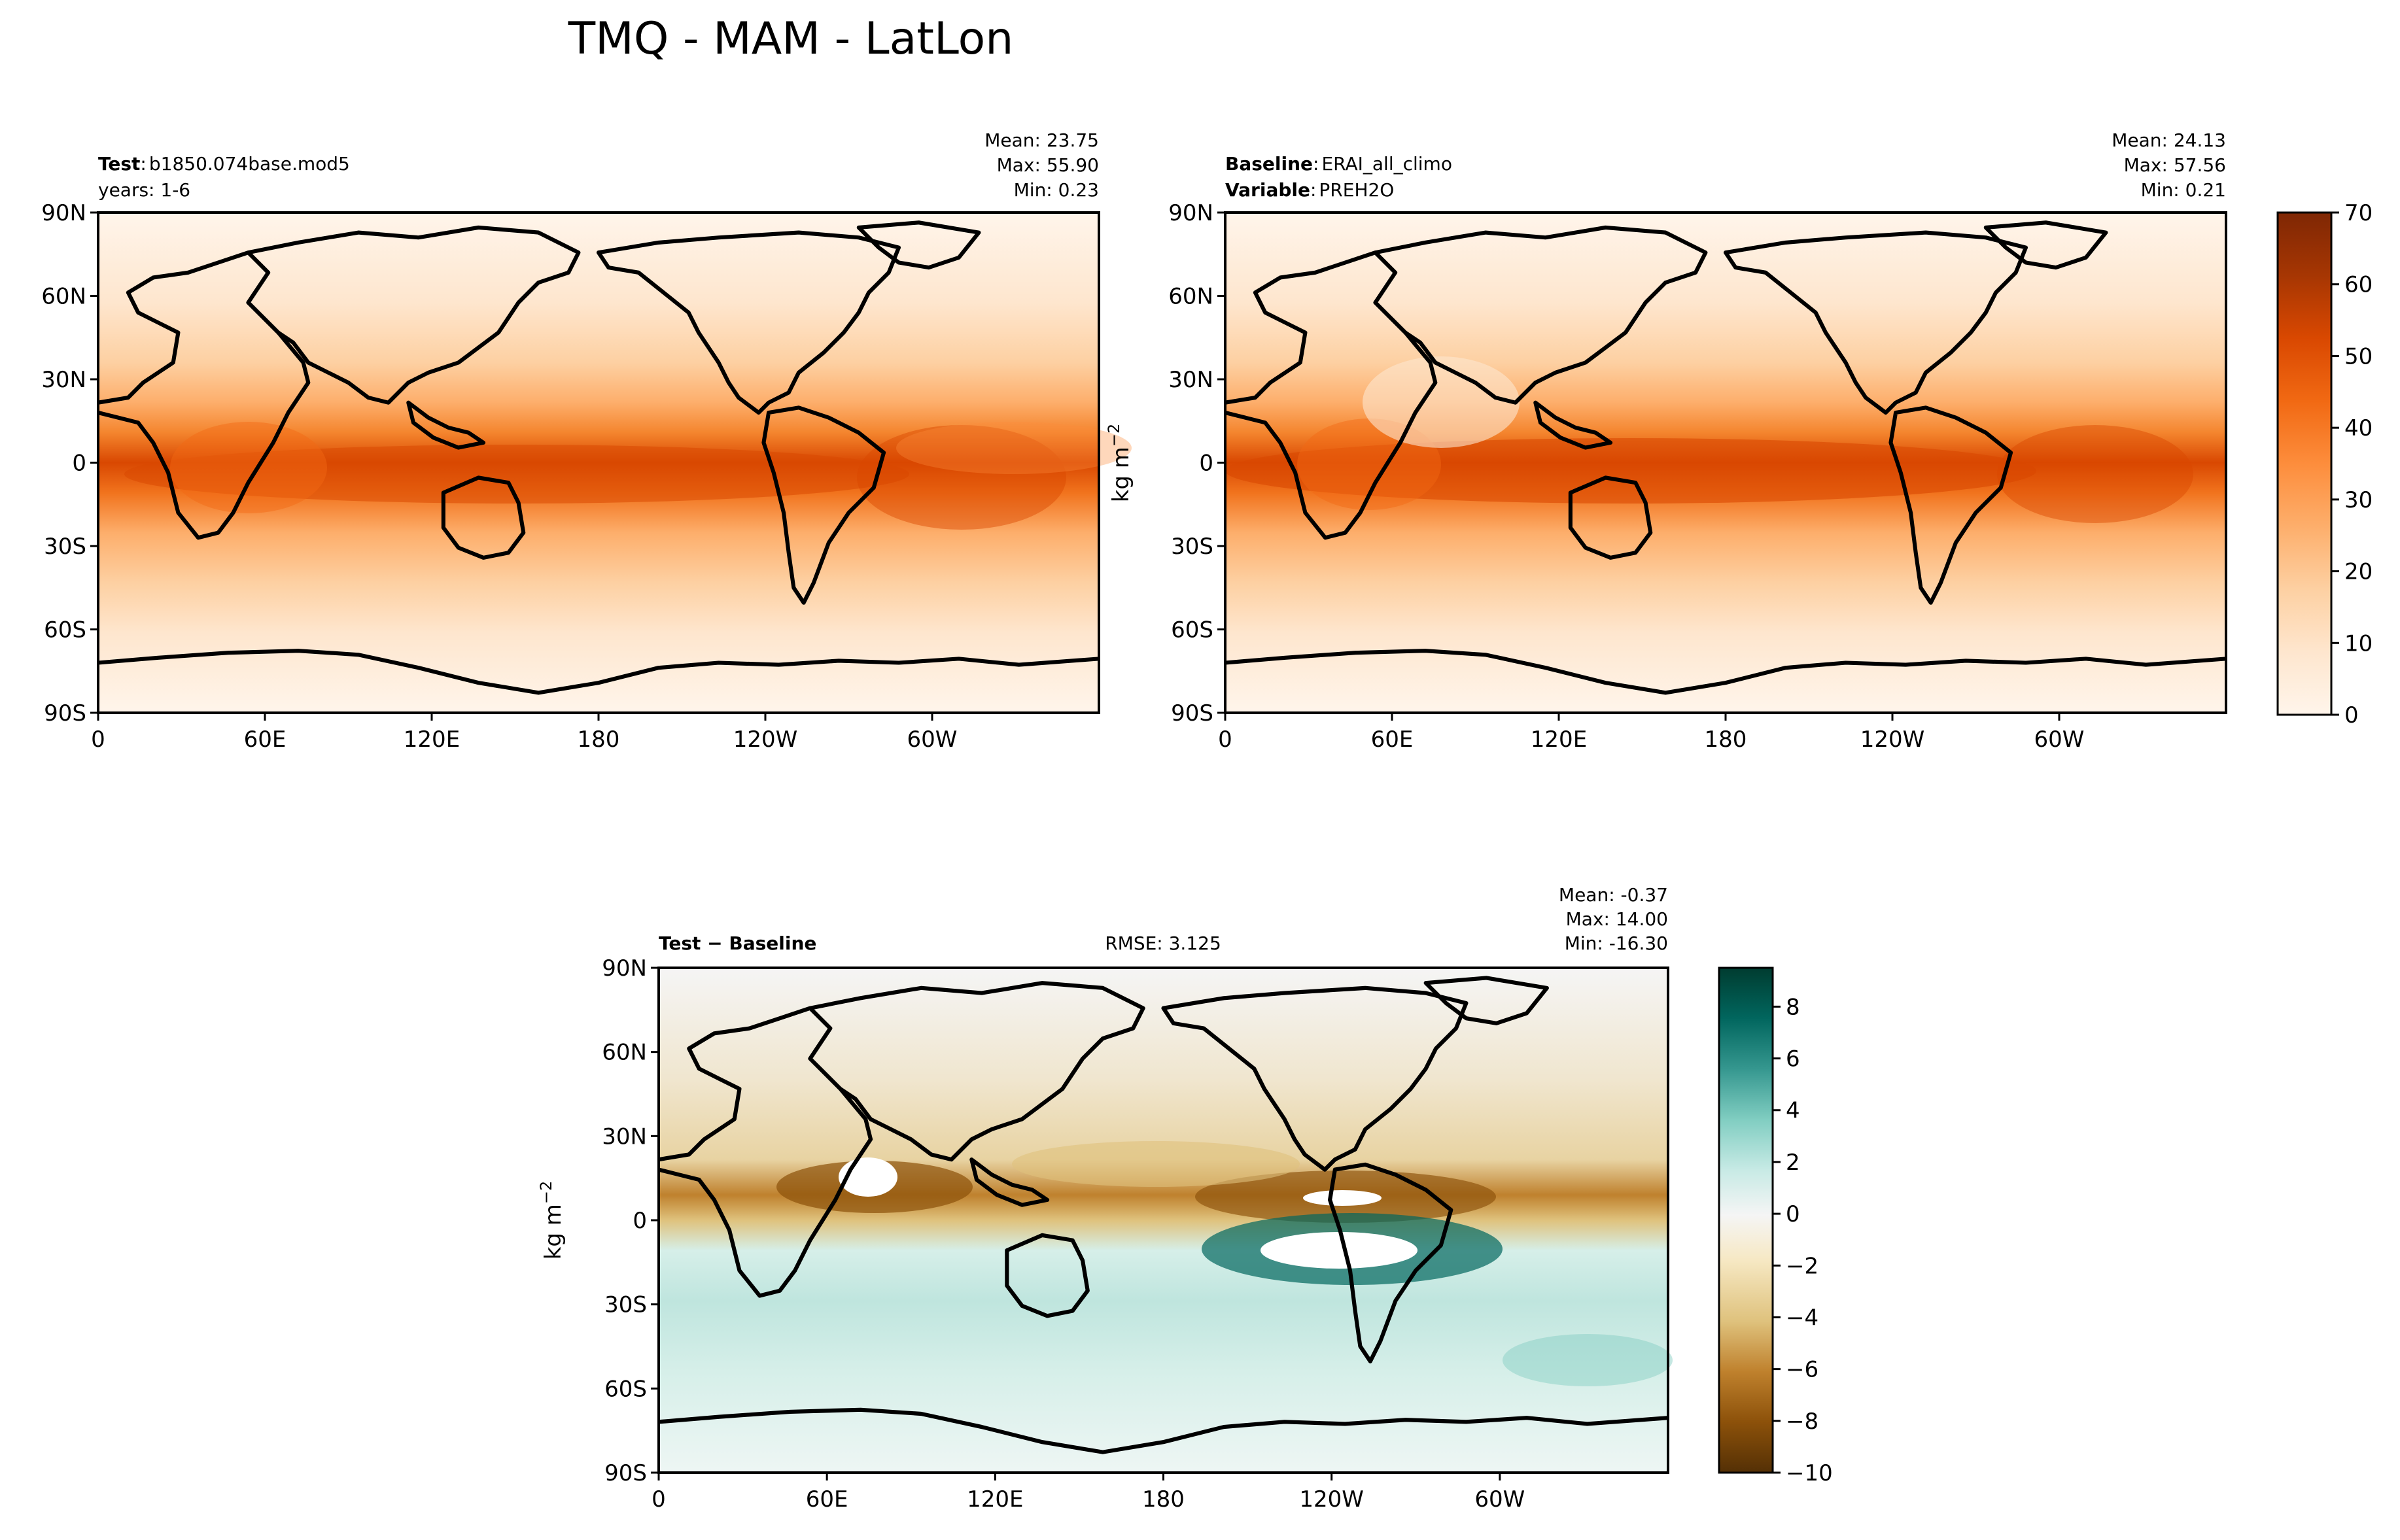  What do you see at coordinates (1810, 1473) in the screenshot?
I see `colorbar-tick-label: −10` at bounding box center [1810, 1473].